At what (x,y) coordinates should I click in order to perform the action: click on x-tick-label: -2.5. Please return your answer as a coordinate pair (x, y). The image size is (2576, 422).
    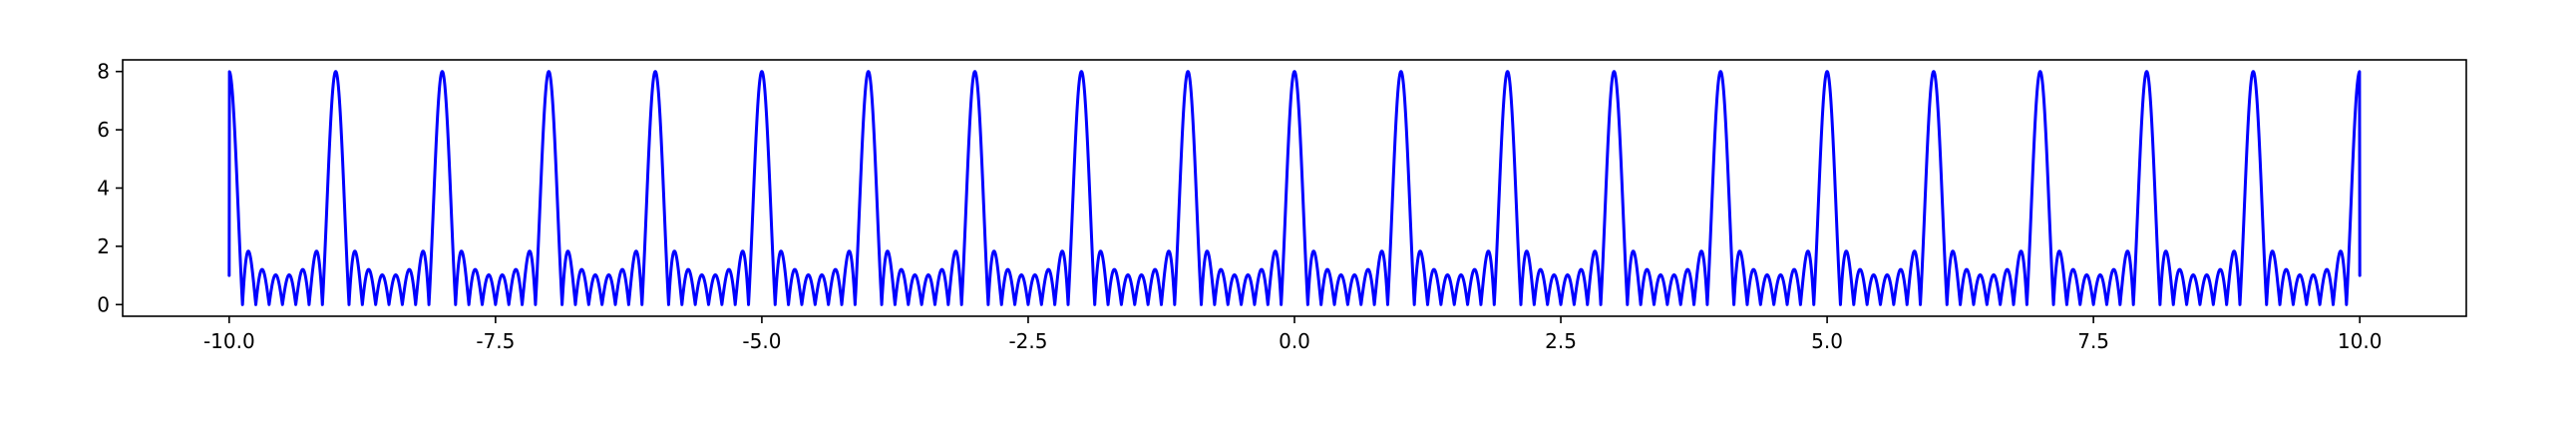
    Looking at the image, I should click on (1027, 341).